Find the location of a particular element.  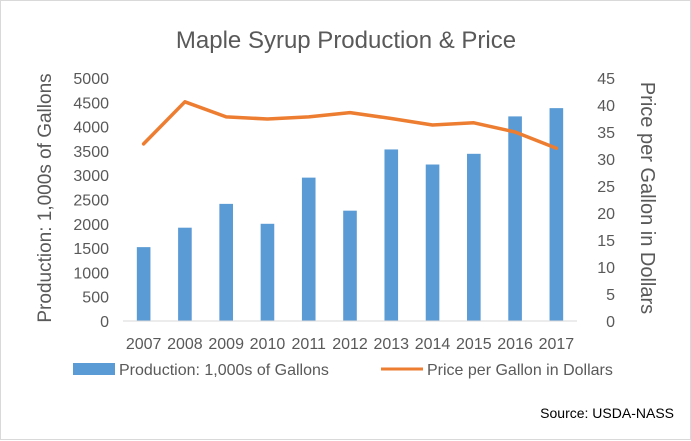

left-tick-label: 4000 is located at coordinates (91, 128).